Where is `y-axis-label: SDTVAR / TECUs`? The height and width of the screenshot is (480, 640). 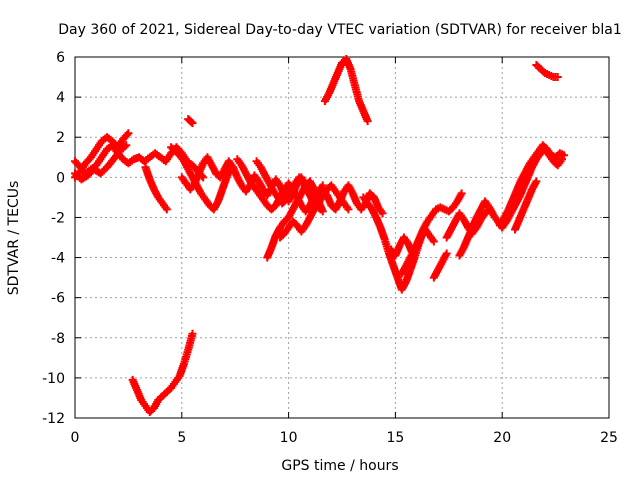 y-axis-label: SDTVAR / TECUs is located at coordinates (14, 238).